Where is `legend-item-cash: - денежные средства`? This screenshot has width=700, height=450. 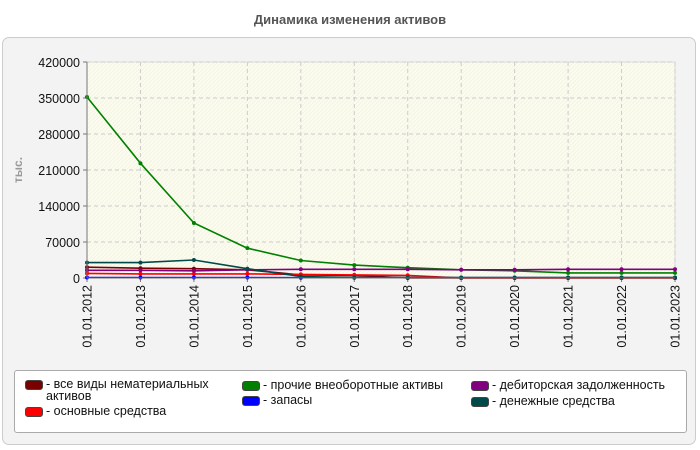
legend-item-cash: - денежные средства is located at coordinates (578, 401).